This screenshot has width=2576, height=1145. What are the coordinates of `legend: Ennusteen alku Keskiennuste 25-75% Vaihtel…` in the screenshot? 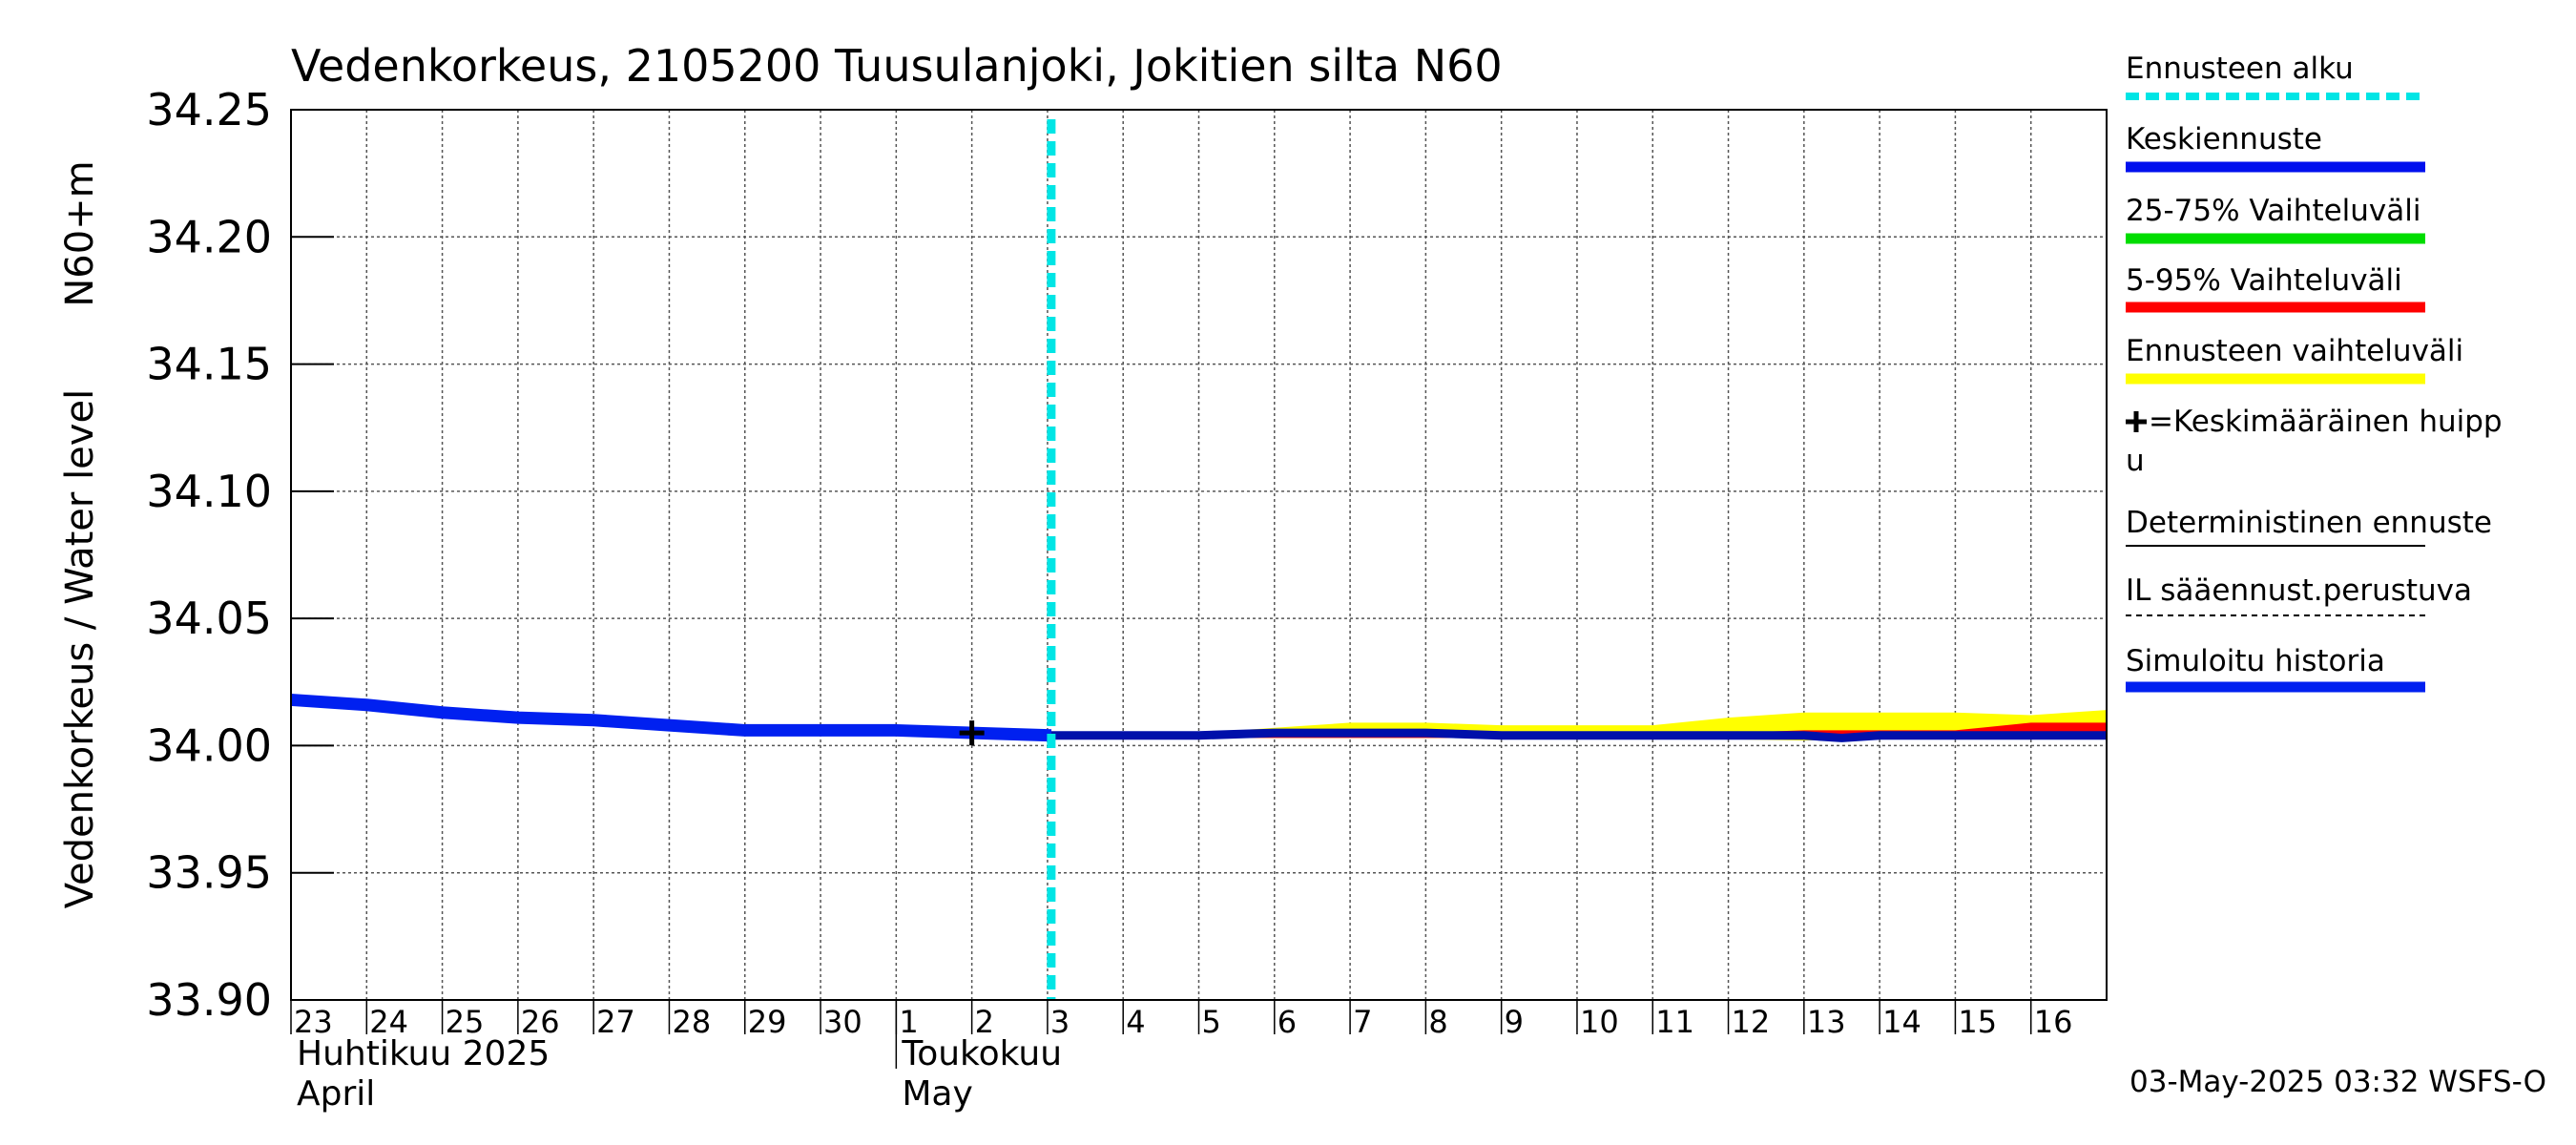 It's located at (2314, 373).